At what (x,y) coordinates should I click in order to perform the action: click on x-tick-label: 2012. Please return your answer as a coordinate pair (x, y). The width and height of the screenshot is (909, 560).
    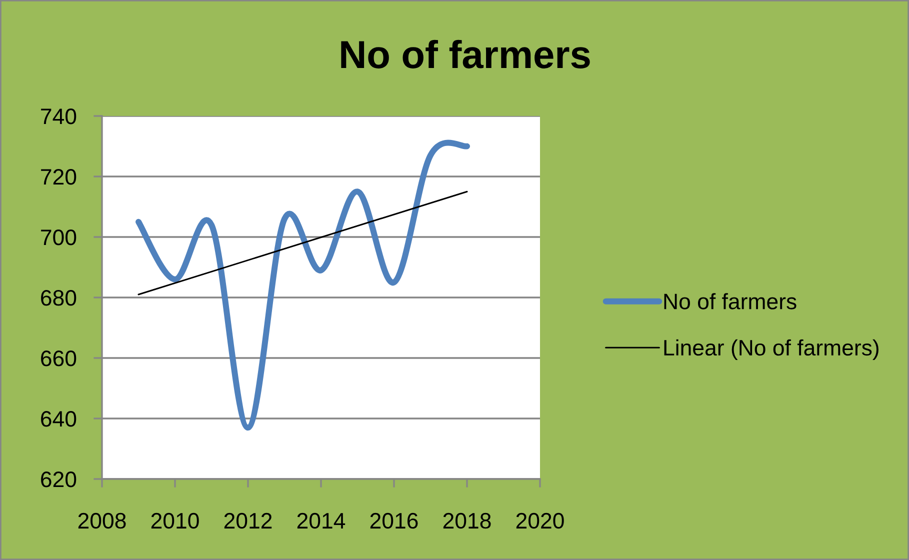
    Looking at the image, I should click on (248, 520).